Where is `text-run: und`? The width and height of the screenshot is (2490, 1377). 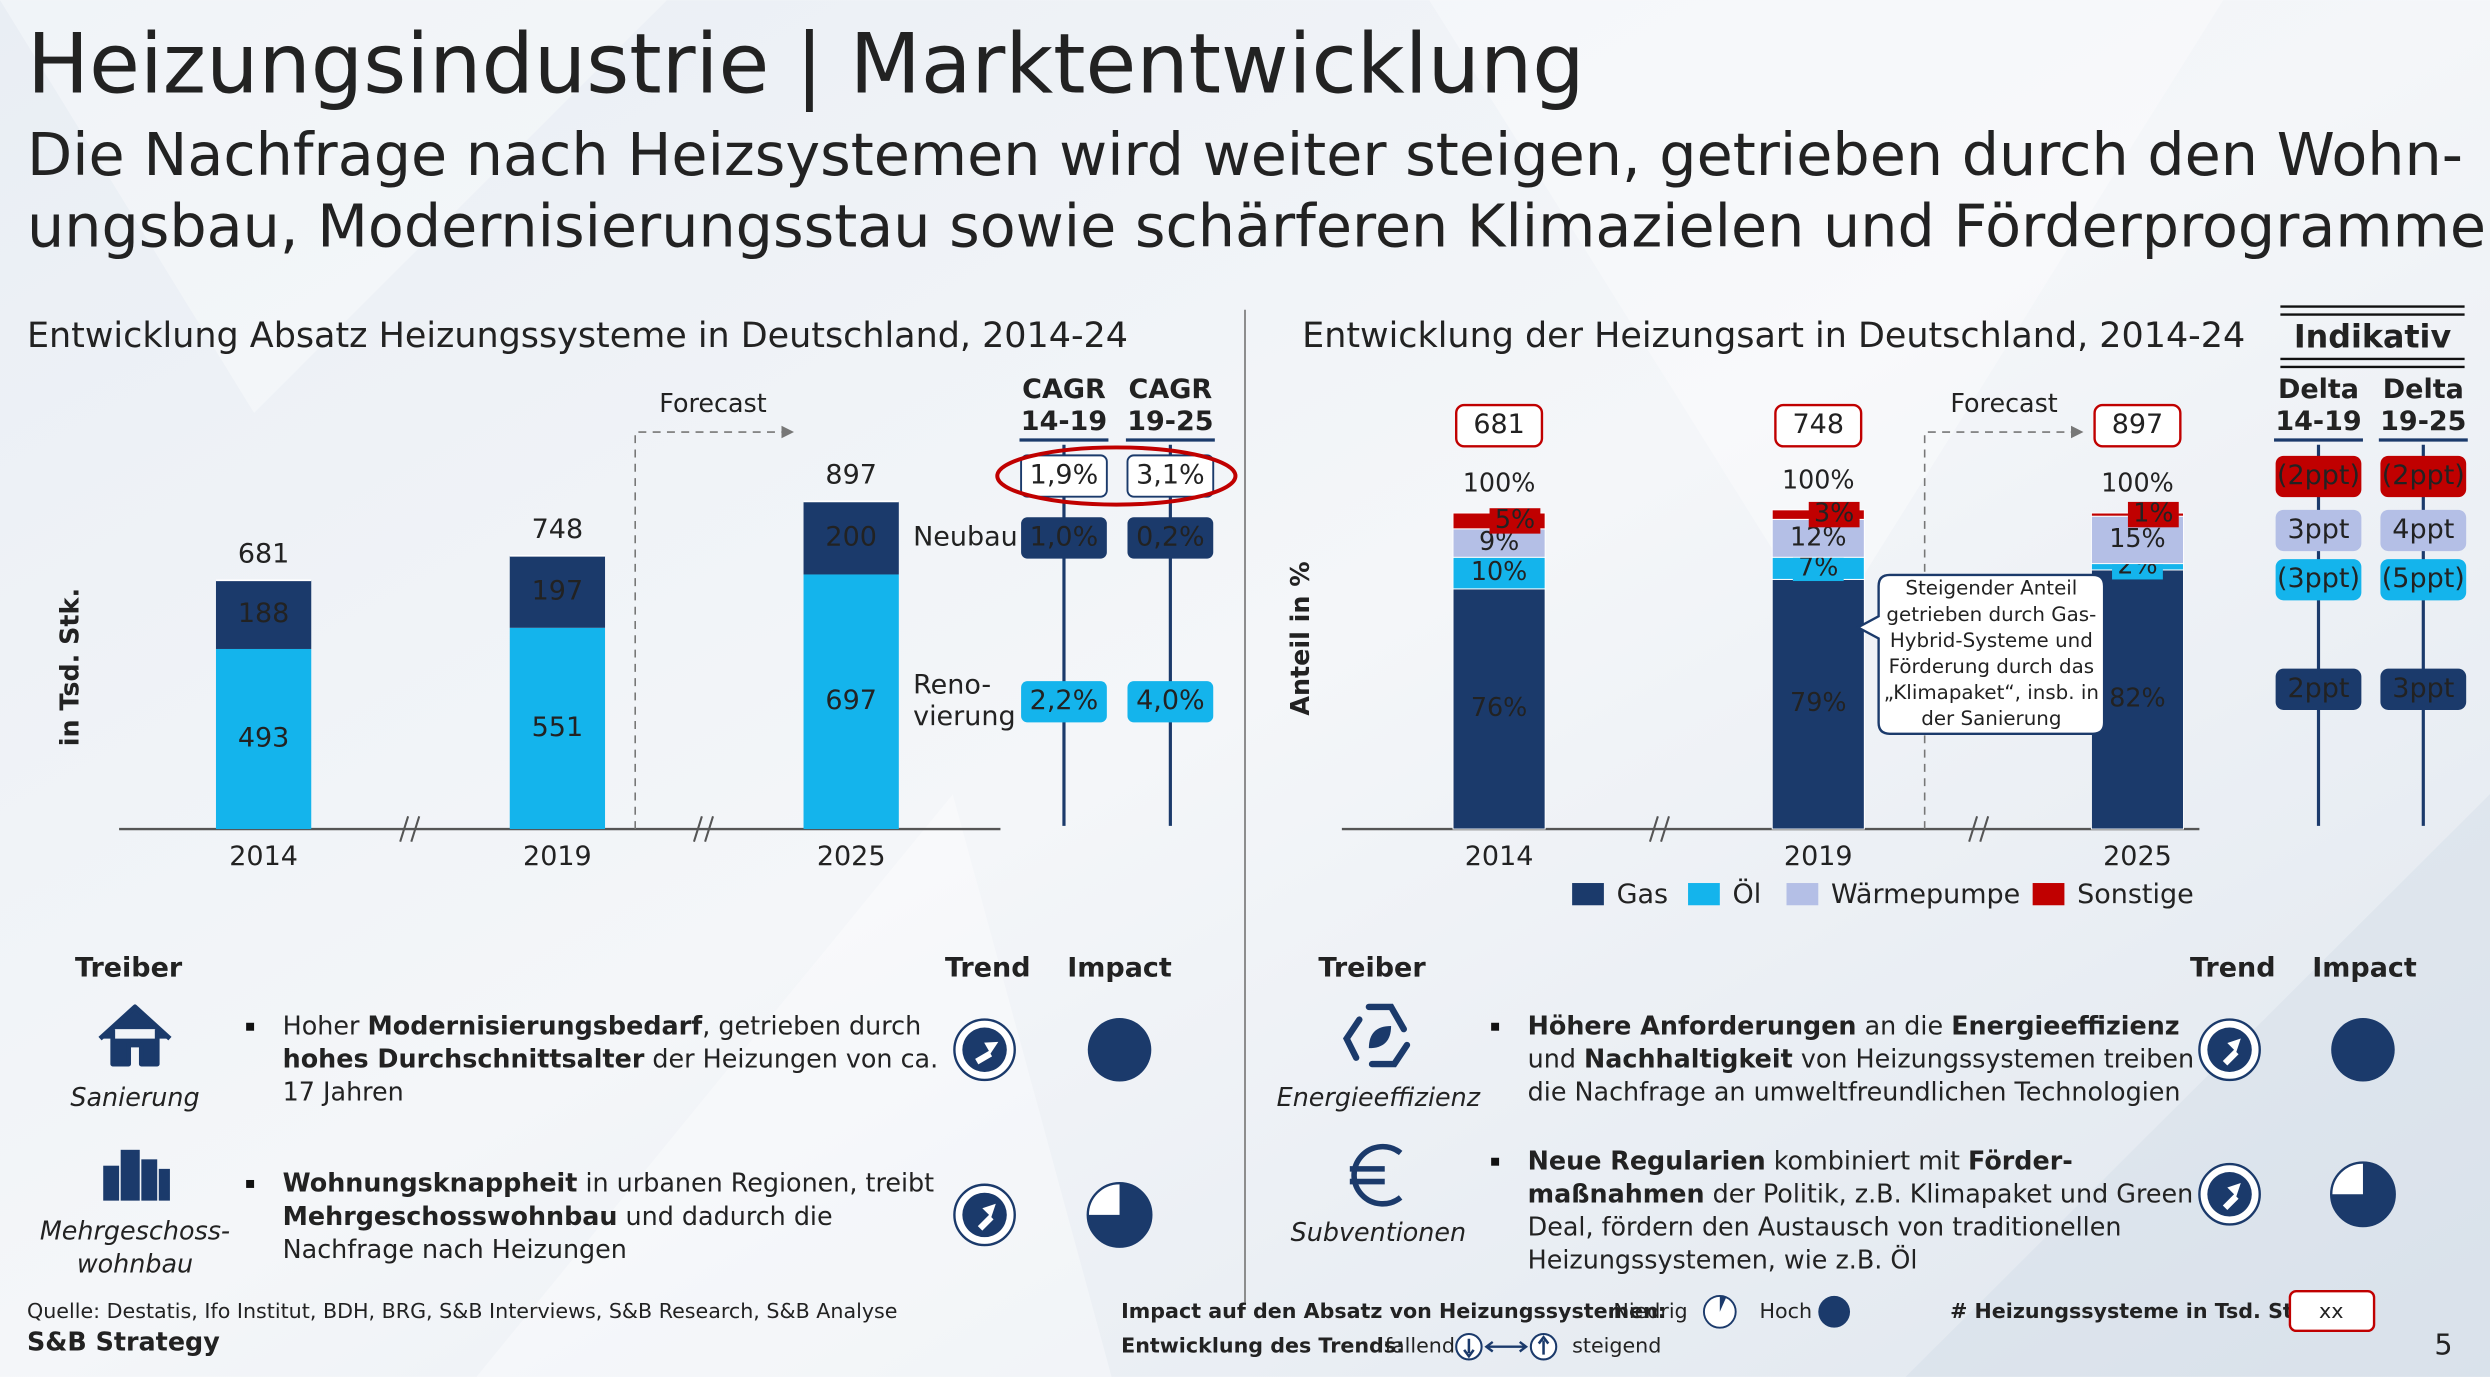 text-run: und is located at coordinates (1556, 1059).